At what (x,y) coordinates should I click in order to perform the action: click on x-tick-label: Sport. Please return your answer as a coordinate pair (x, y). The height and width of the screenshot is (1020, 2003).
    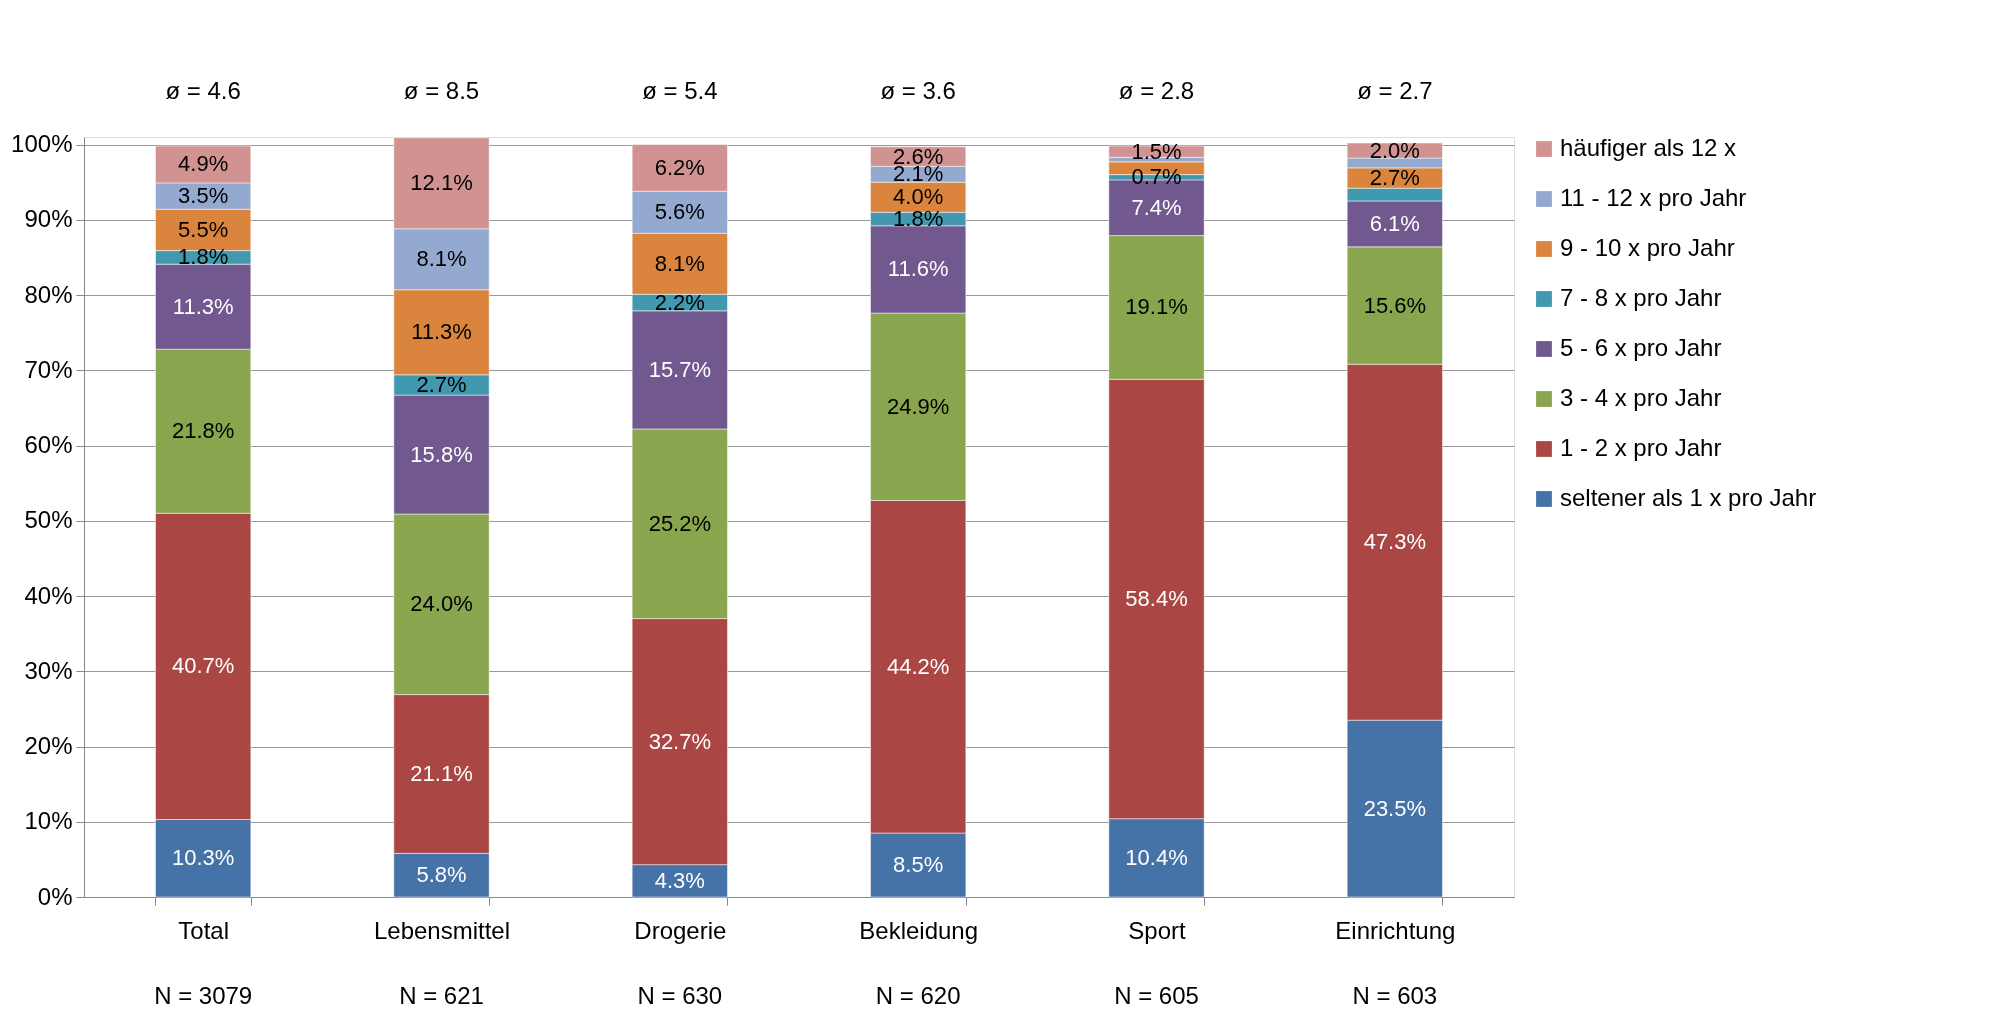
    Looking at the image, I should click on (1157, 930).